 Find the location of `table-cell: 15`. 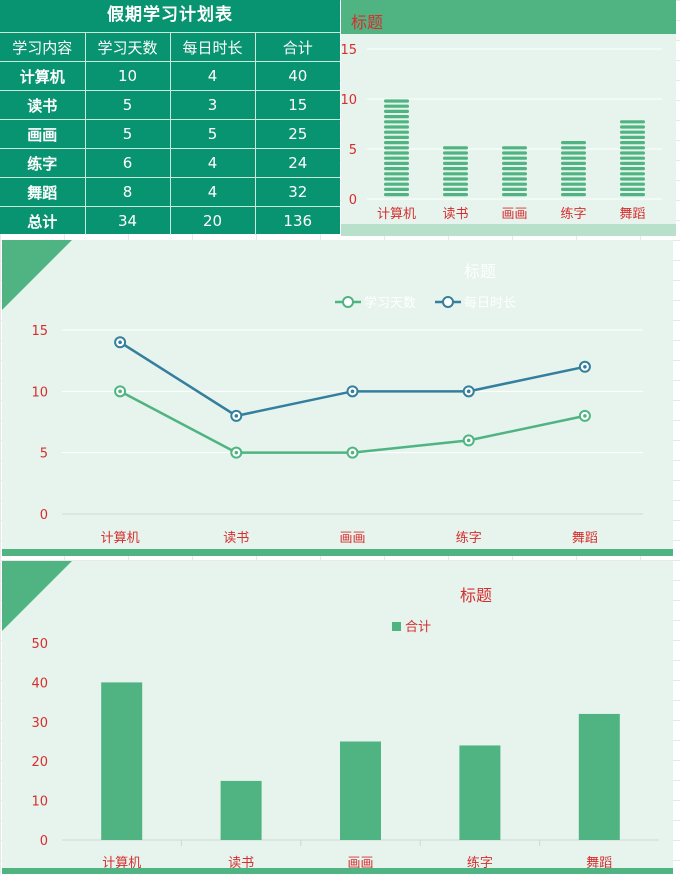

table-cell: 15 is located at coordinates (297, 105).